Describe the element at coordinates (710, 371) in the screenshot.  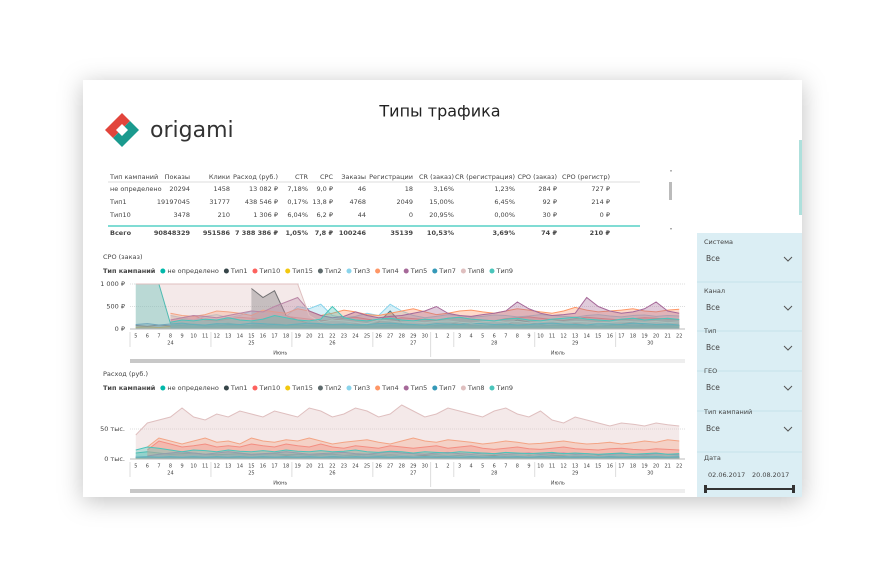
I see `slicer-label: ГЕО` at that location.